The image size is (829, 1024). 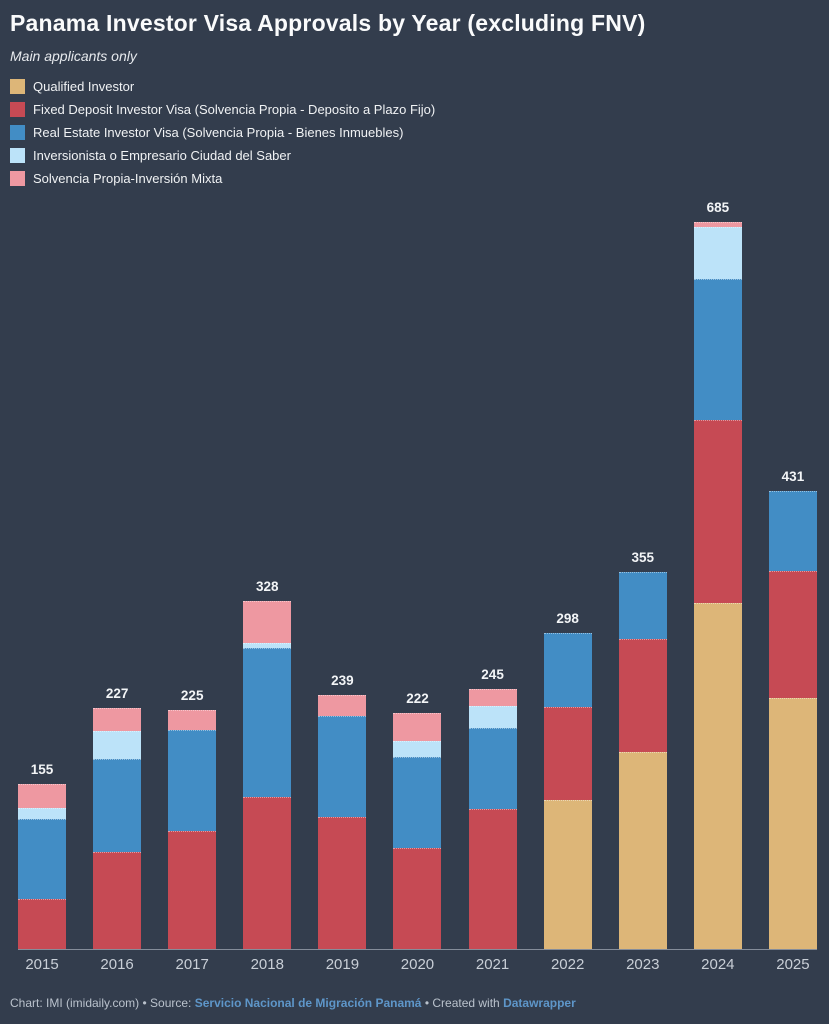 What do you see at coordinates (42, 770) in the screenshot?
I see `bar-total-label: 155` at bounding box center [42, 770].